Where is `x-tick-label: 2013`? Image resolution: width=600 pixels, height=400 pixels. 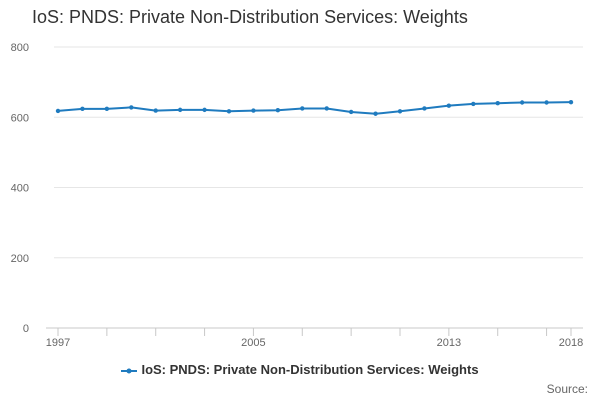 x-tick-label: 2013 is located at coordinates (449, 343).